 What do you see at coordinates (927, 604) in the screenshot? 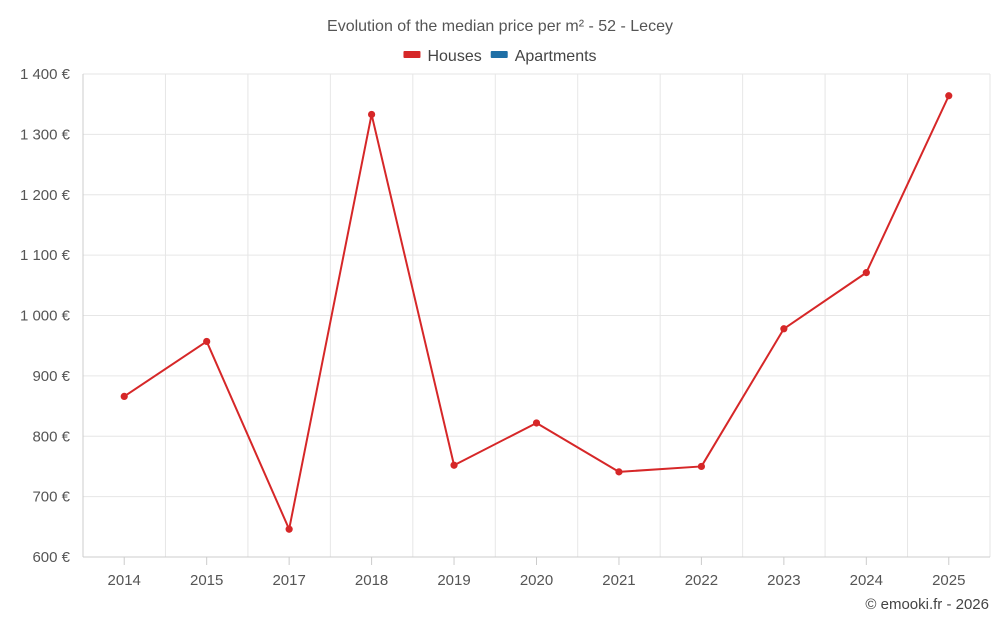
I see `credit-text: © emooki.fr - 2026` at bounding box center [927, 604].